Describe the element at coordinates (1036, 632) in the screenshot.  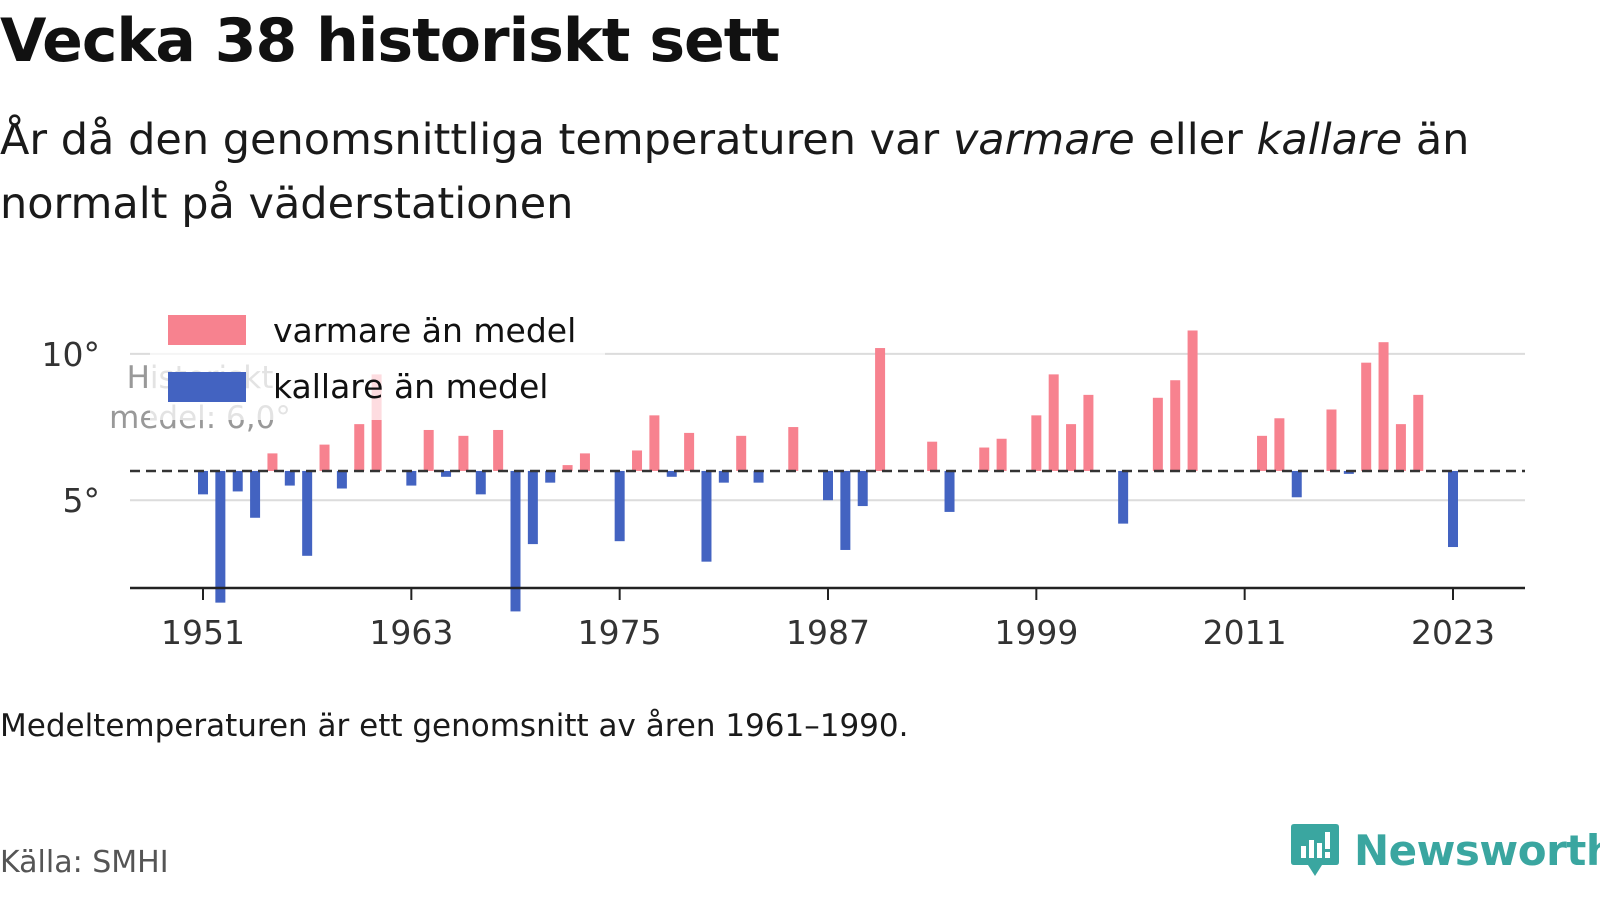
I see `x-tick-label: 1999` at that location.